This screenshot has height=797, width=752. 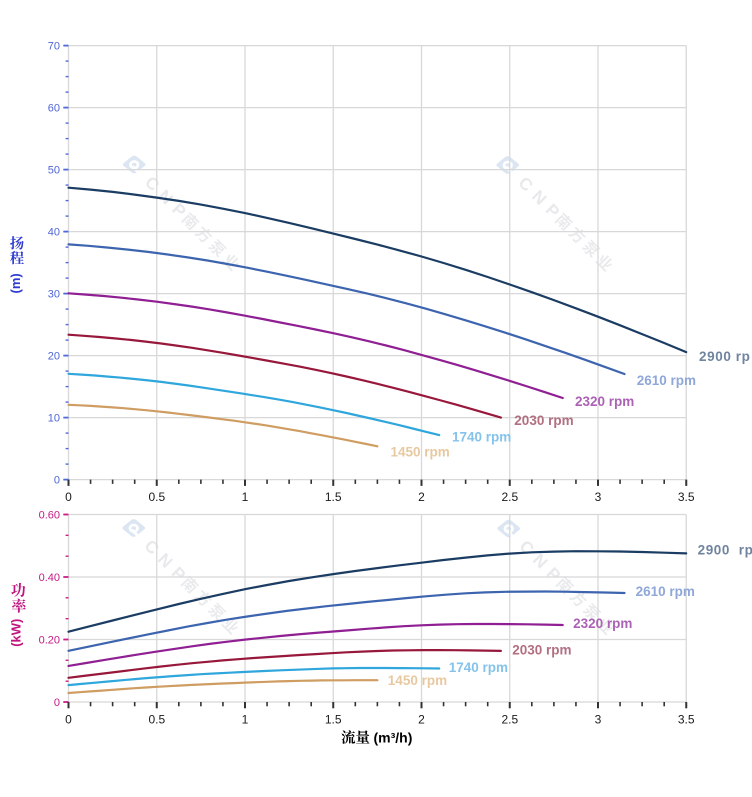 What do you see at coordinates (54, 295) in the screenshot?
I see `svg-text: 30` at bounding box center [54, 295].